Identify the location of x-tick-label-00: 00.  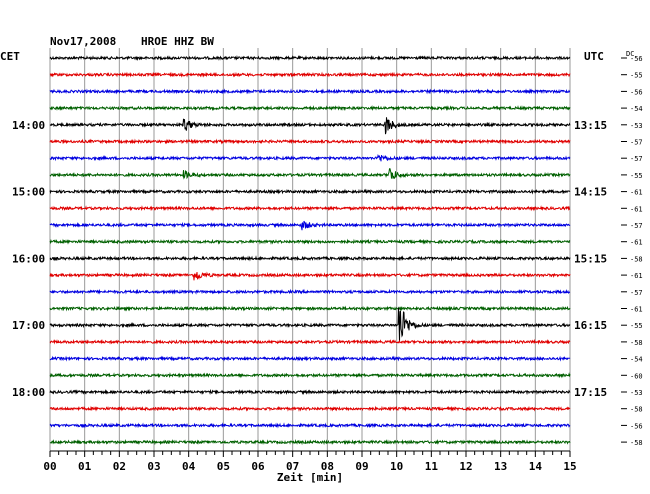
(49, 466).